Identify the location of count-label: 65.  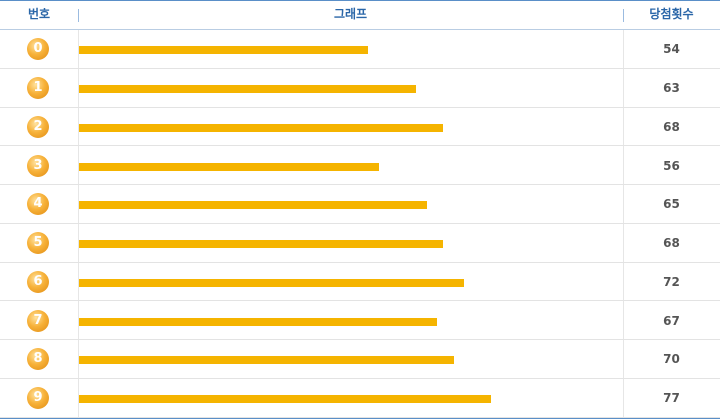
(671, 204).